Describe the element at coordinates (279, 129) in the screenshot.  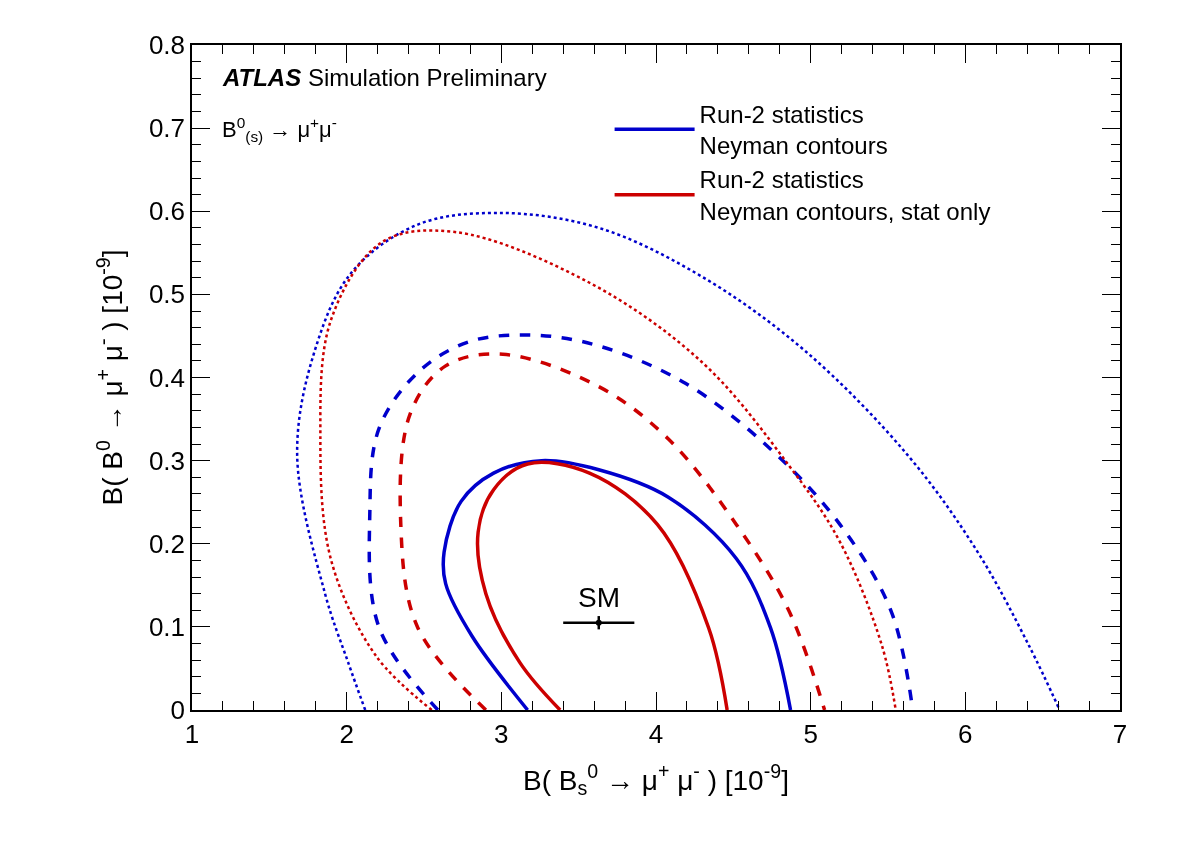
I see `annotation: B$^{0}$$_{(s)}$ → μ$^{+}$μ$^{-}$` at that location.